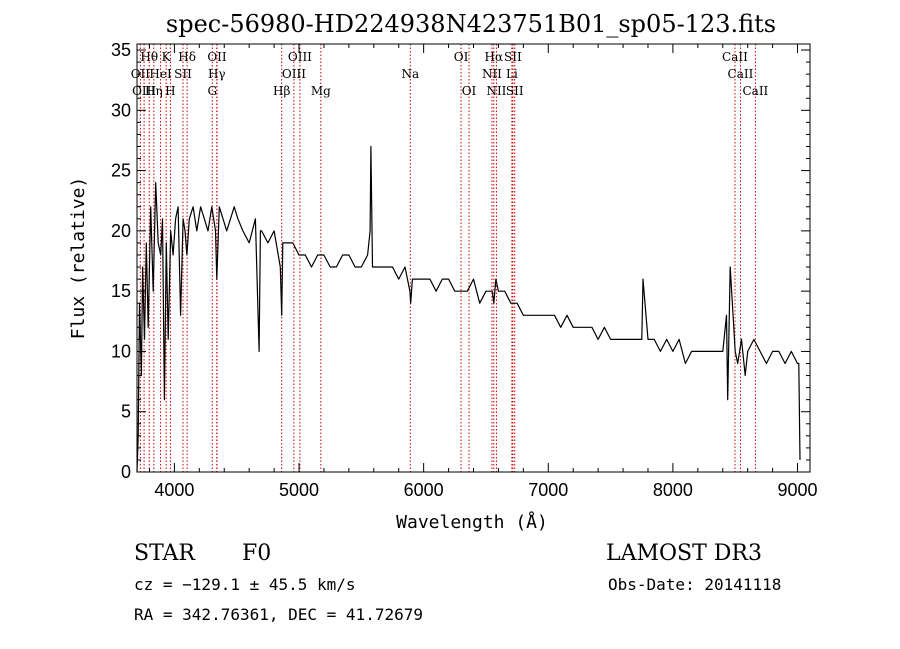  I want to click on x-tick-label: 7000, so click(548, 490).